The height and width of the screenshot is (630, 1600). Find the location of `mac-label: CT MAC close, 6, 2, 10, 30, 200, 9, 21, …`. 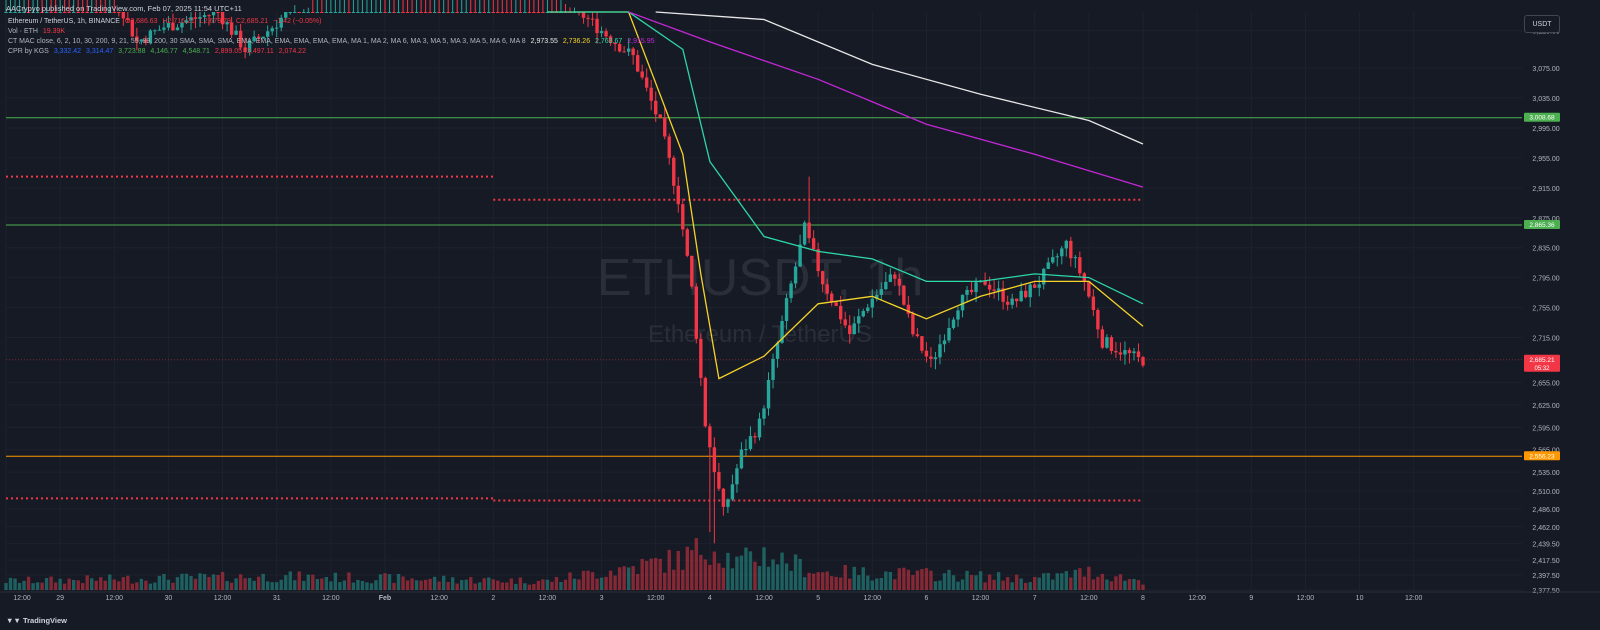

mac-label: CT MAC close, 6, 2, 10, 30, 200, 9, 21, … is located at coordinates (267, 41).